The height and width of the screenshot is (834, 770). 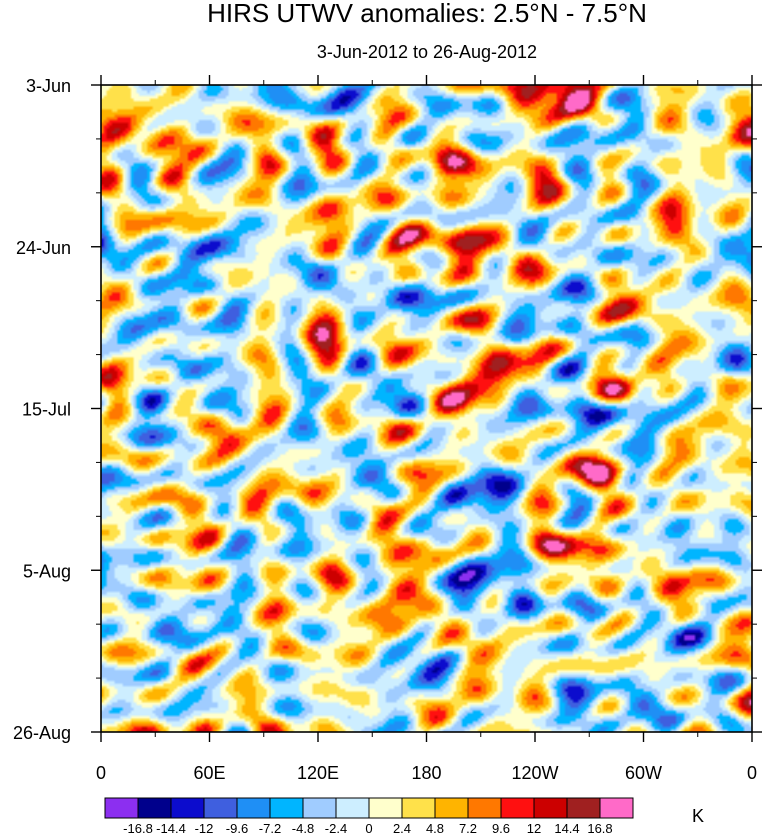 What do you see at coordinates (47, 571) in the screenshot?
I see `y-tick-label: 5-Aug` at bounding box center [47, 571].